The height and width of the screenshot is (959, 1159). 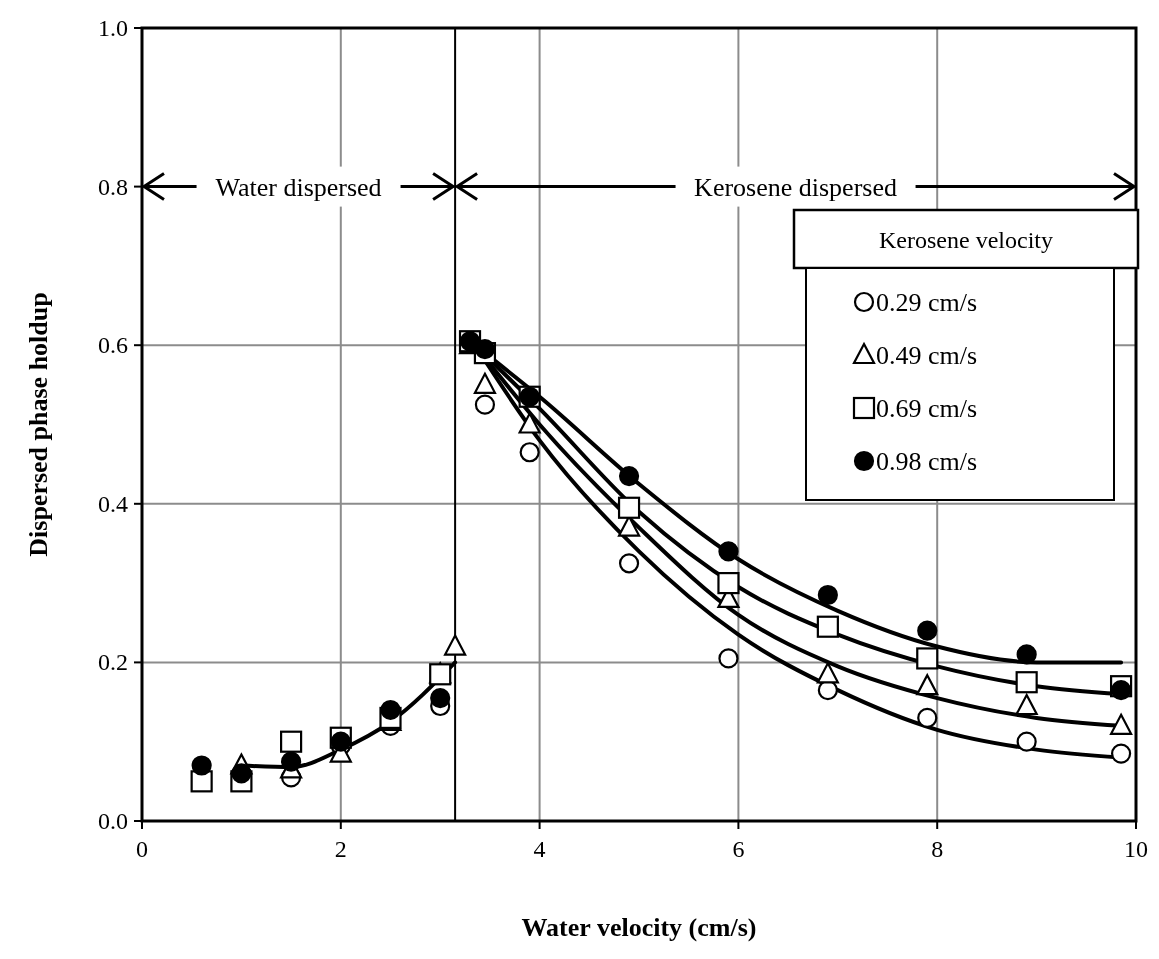 I want to click on legend-label: 0.98 cm/s, so click(x=927, y=461).